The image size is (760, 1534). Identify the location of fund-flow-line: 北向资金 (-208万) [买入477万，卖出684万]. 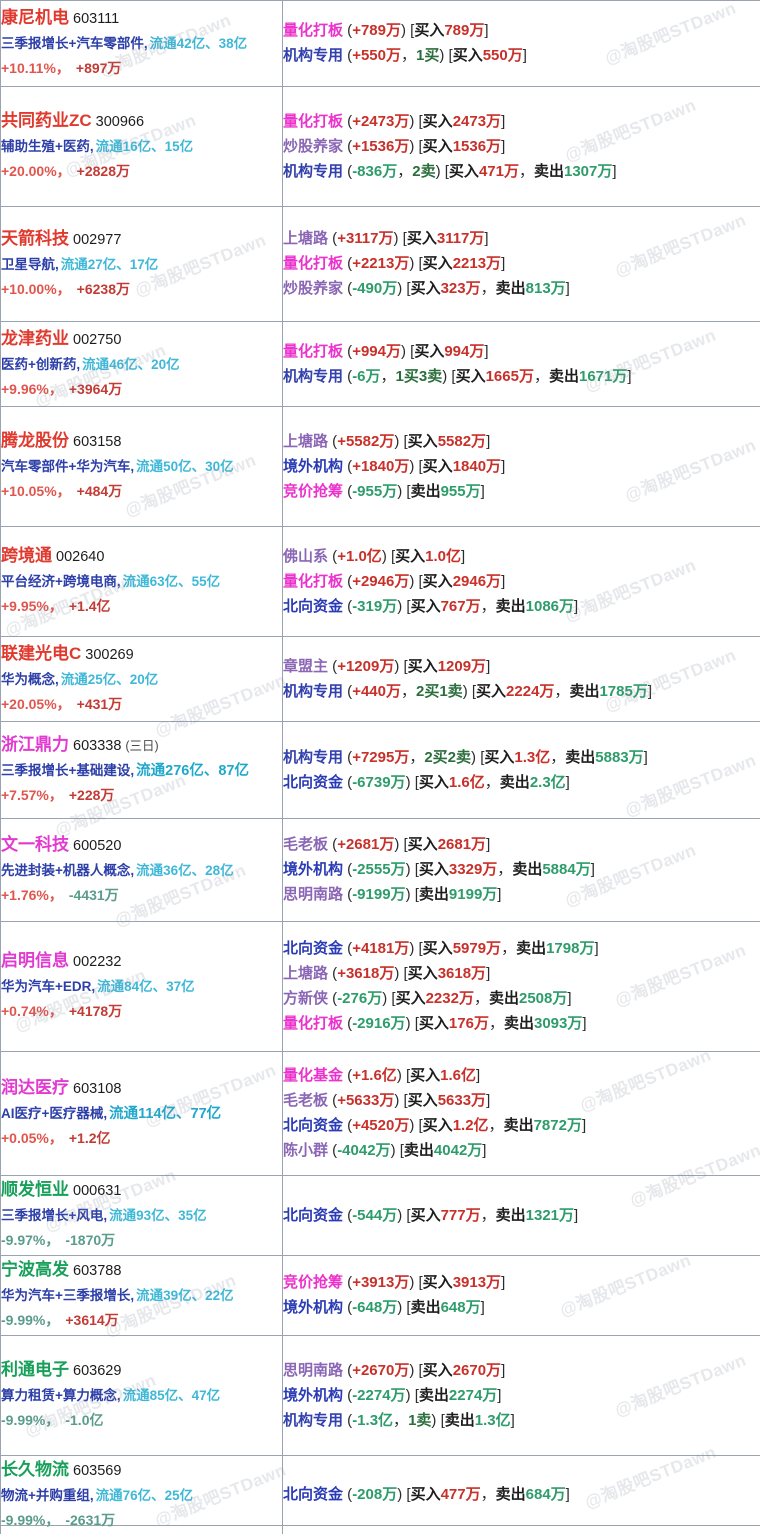
(521, 1494).